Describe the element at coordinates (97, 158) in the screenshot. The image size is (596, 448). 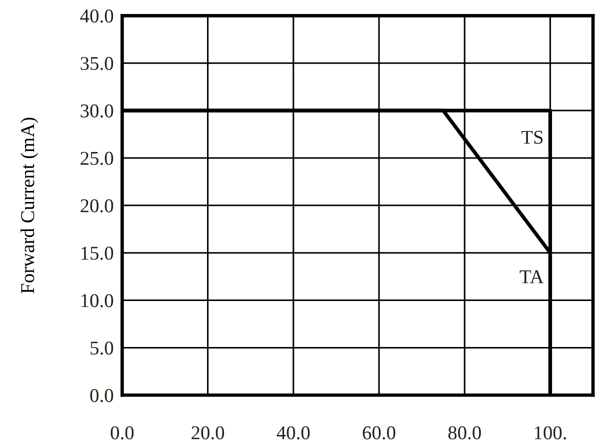
I see `y-tick-label: 25.0` at that location.